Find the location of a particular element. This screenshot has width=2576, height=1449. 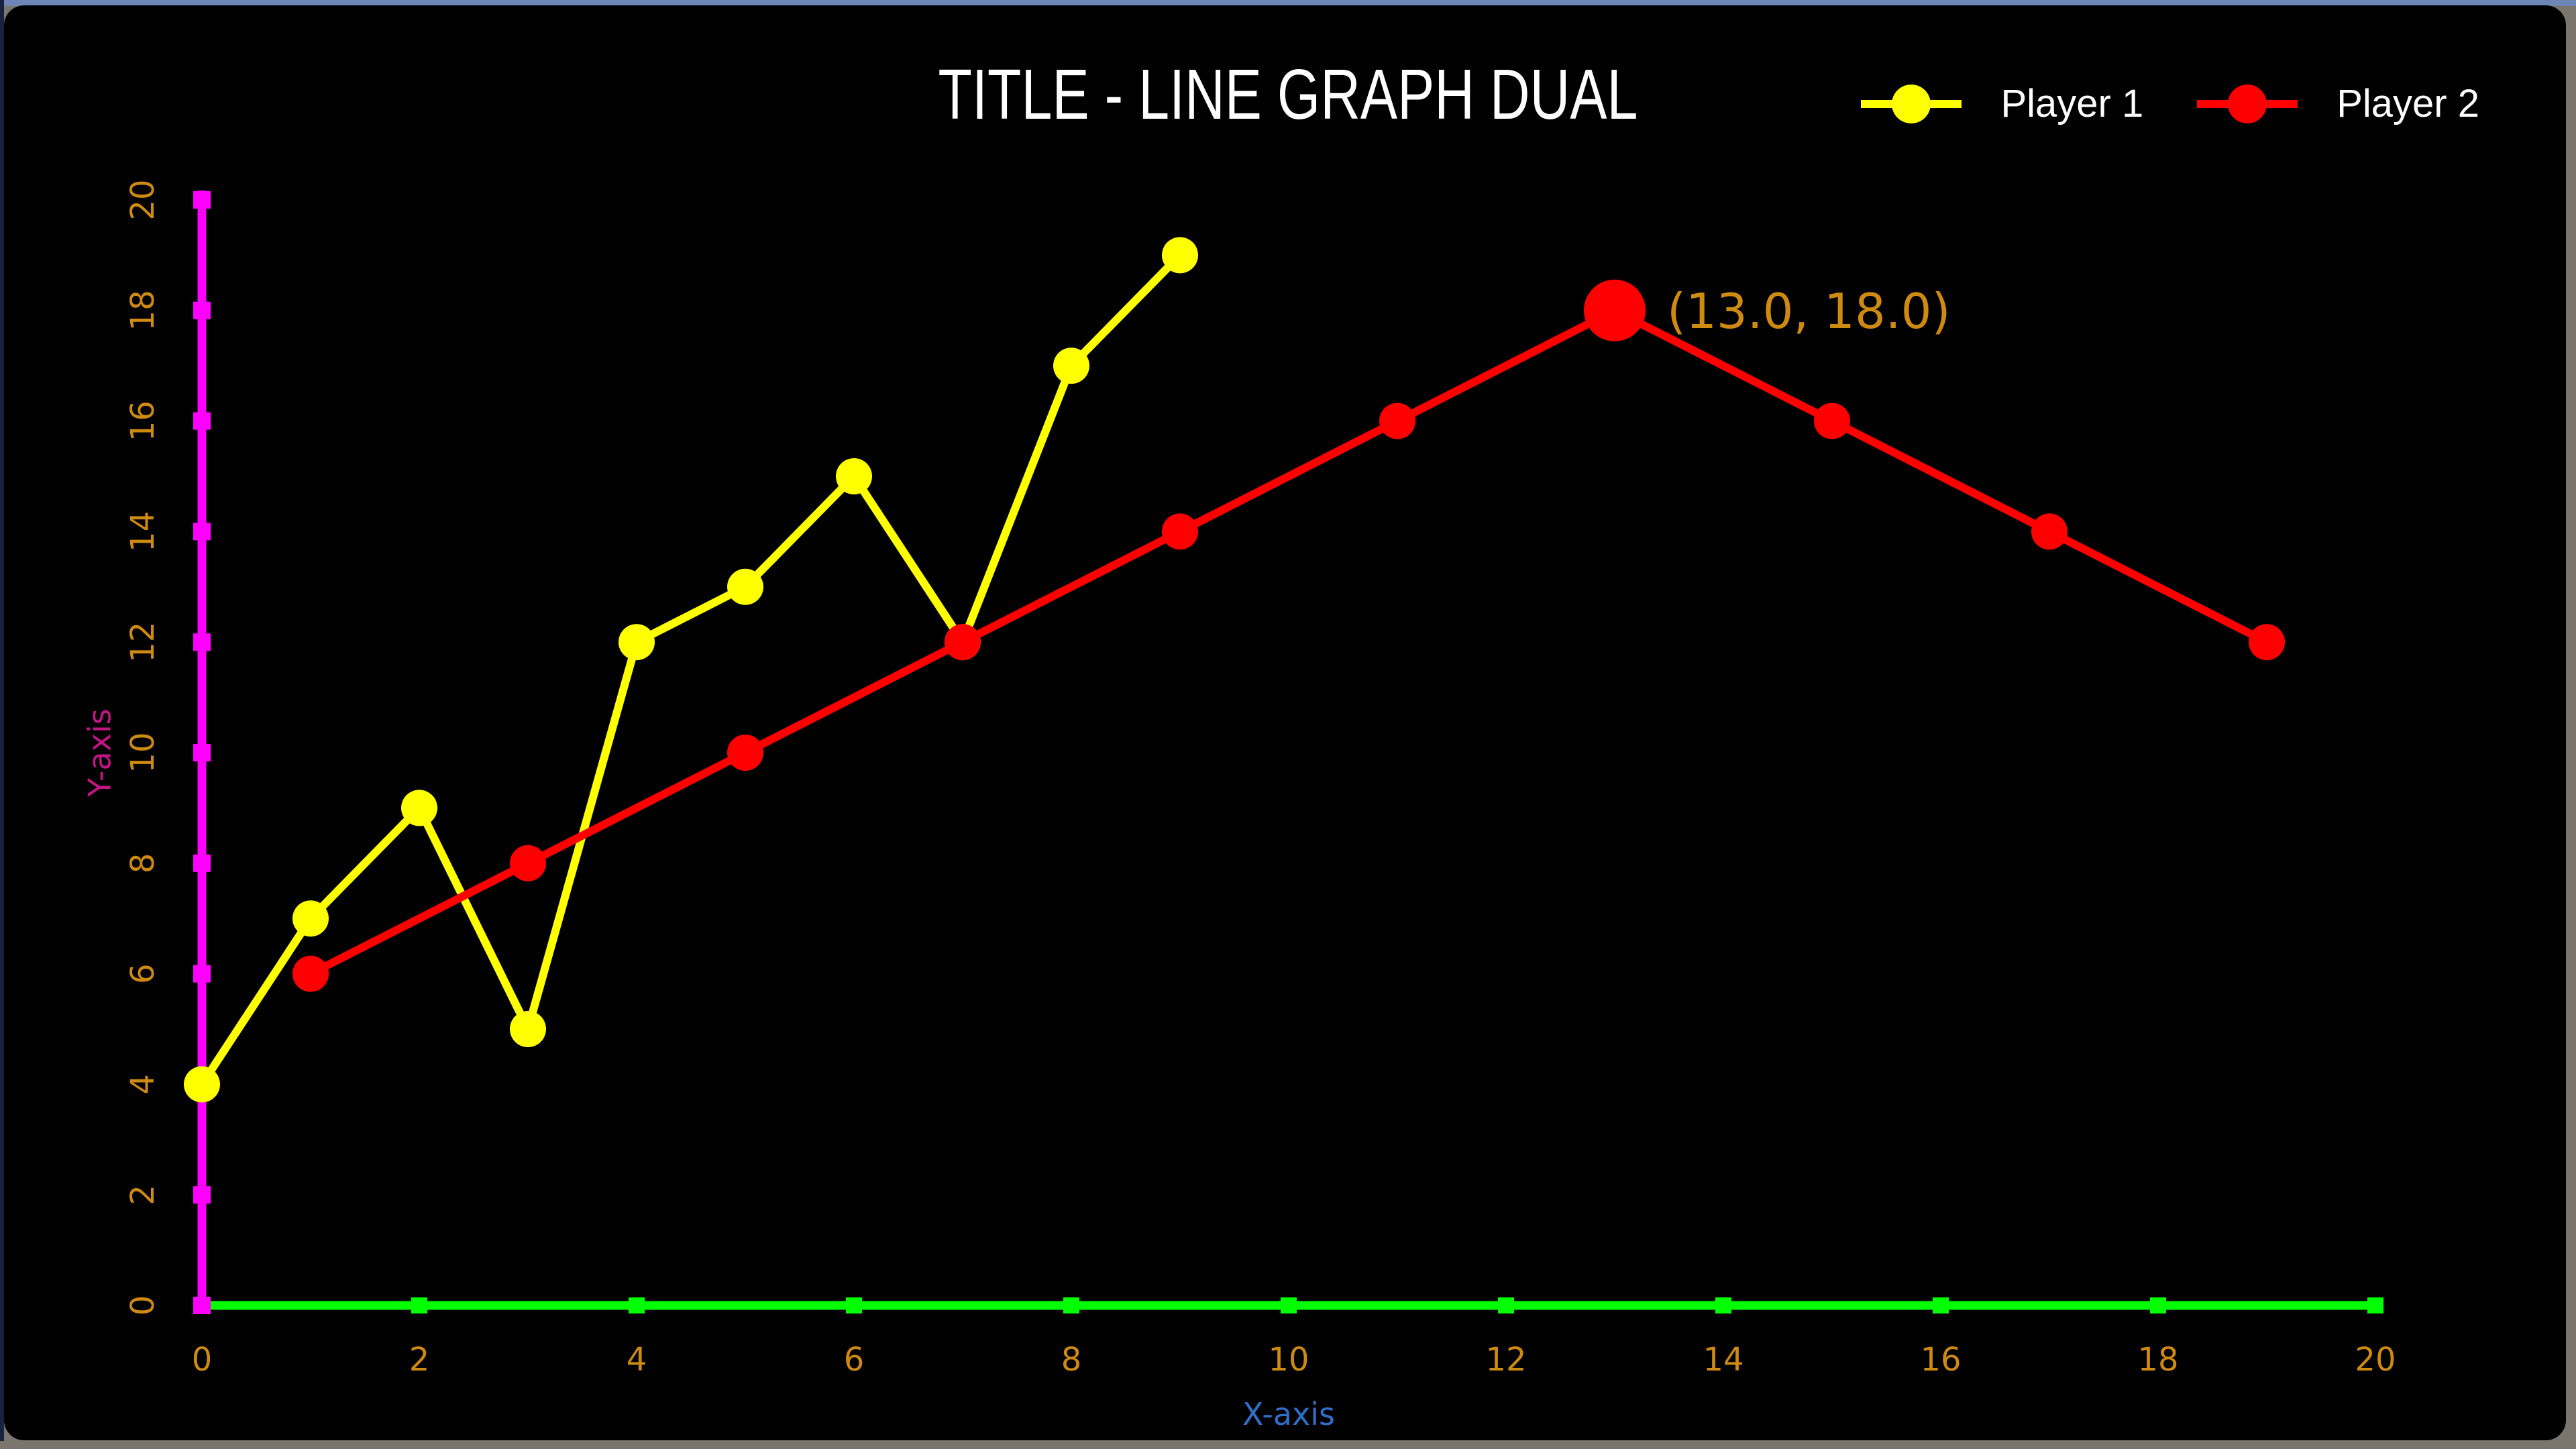

legend-label-player-1: Player 1 is located at coordinates (2072, 103).